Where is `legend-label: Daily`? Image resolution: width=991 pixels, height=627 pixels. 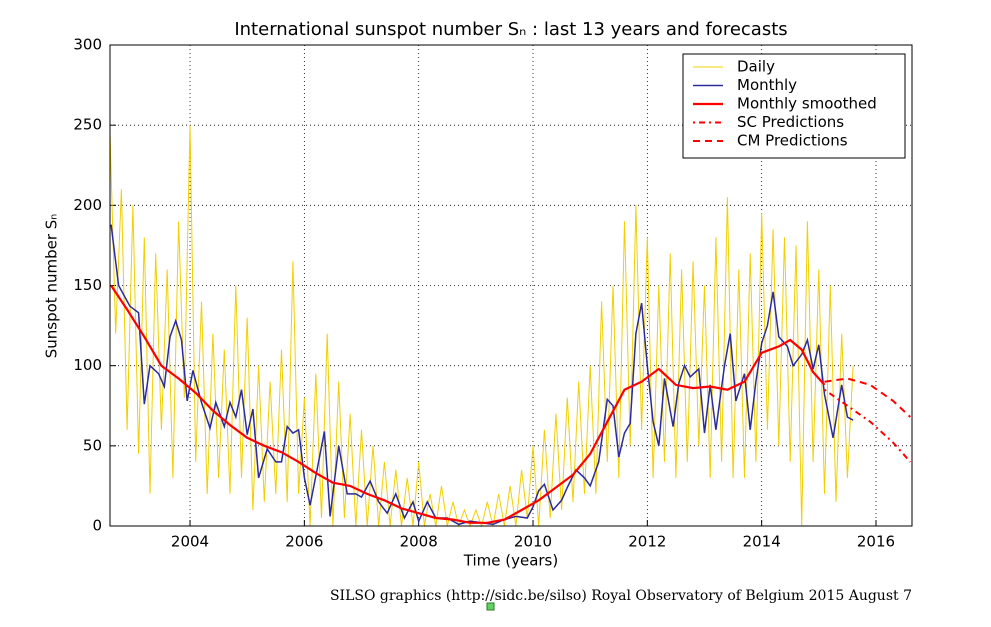
legend-label: Daily is located at coordinates (756, 67).